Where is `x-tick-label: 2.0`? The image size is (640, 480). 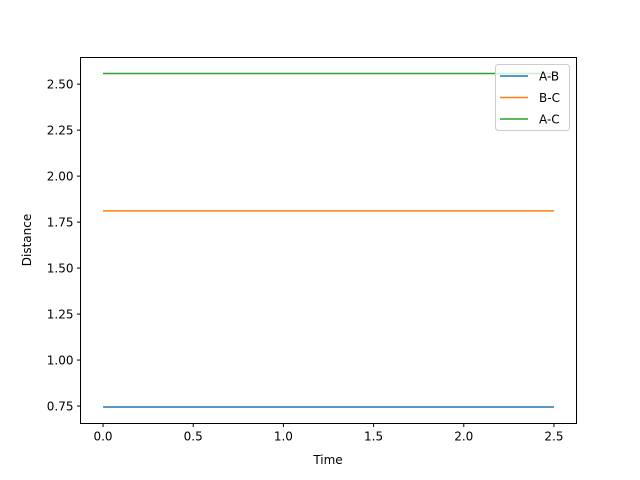
x-tick-label: 2.0 is located at coordinates (463, 437).